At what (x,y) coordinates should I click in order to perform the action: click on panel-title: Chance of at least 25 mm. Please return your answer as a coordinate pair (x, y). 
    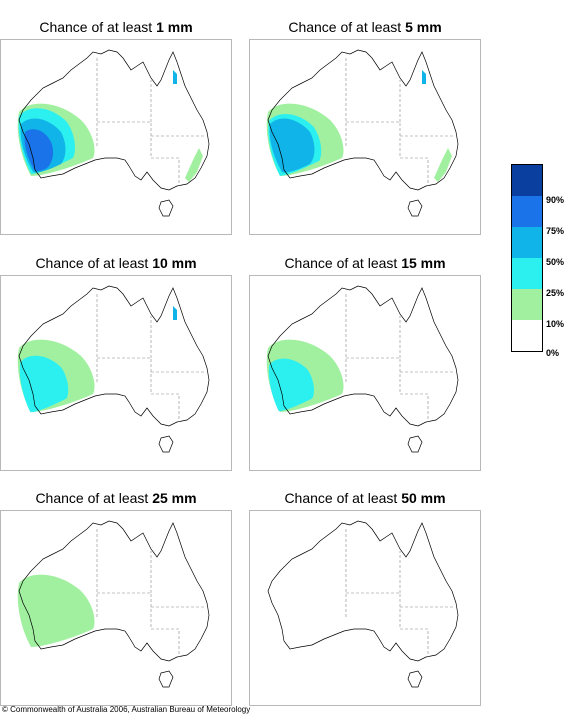
    Looking at the image, I should click on (116, 499).